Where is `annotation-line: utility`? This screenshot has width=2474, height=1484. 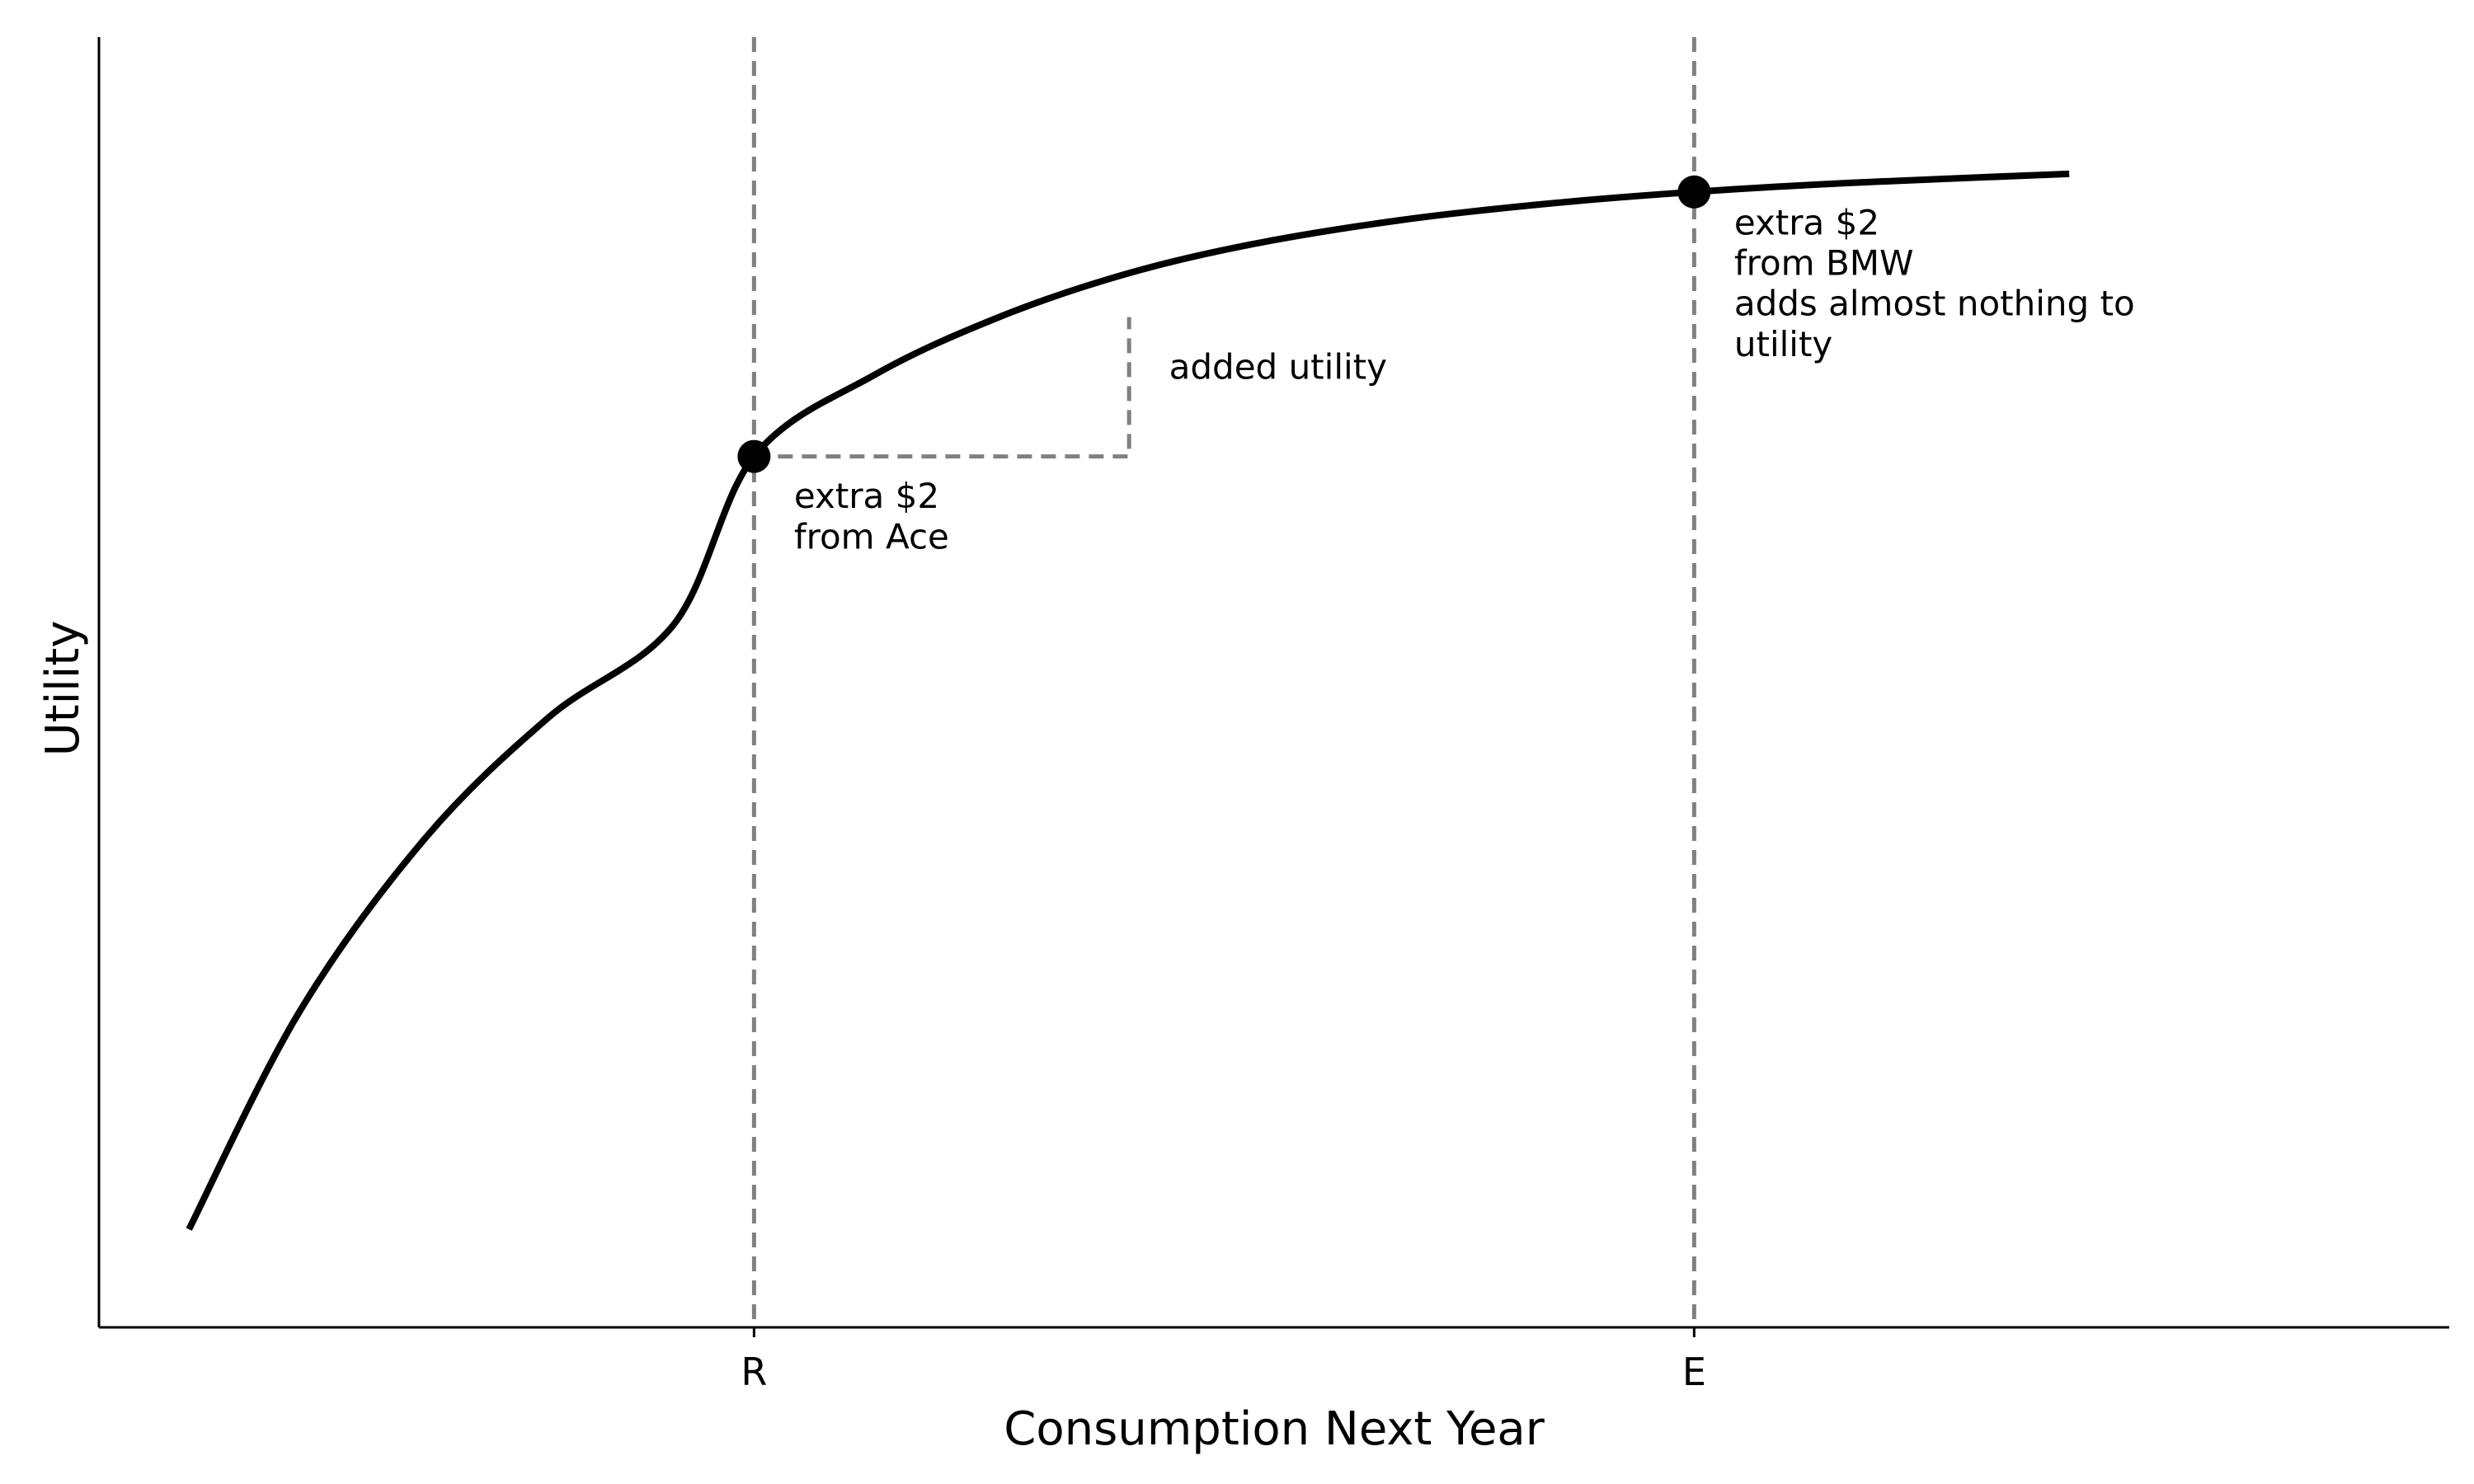 annotation-line: utility is located at coordinates (1783, 344).